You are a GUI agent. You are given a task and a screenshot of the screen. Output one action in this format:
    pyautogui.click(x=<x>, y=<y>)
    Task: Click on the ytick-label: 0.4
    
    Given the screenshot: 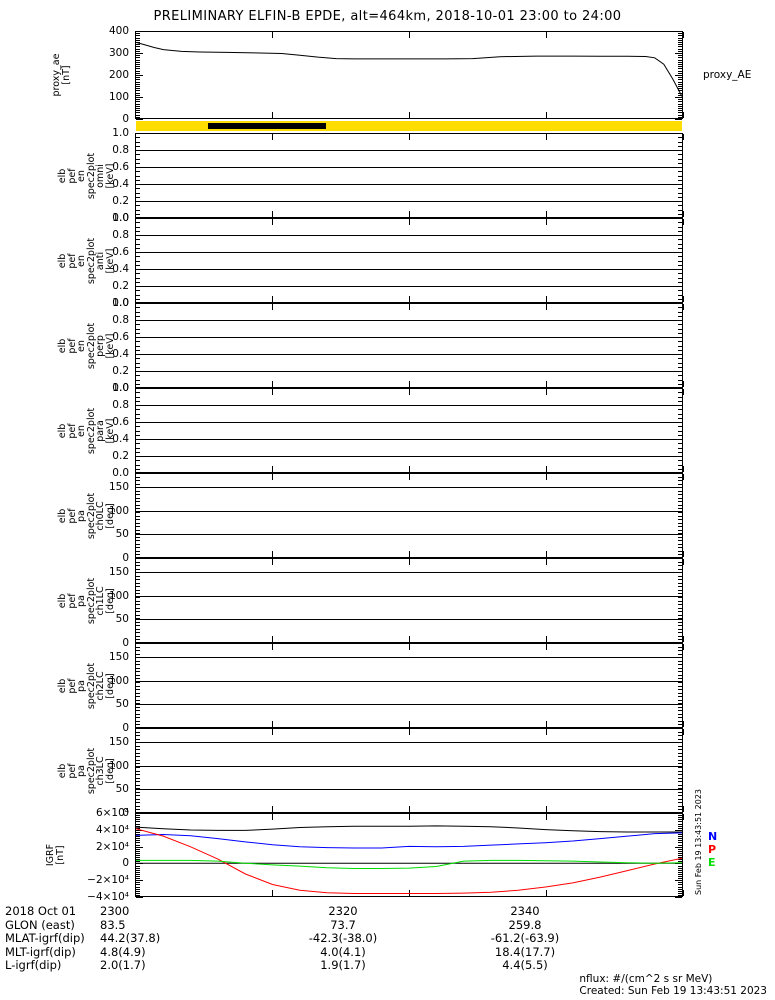 What is the action you would take?
    pyautogui.click(x=120, y=353)
    